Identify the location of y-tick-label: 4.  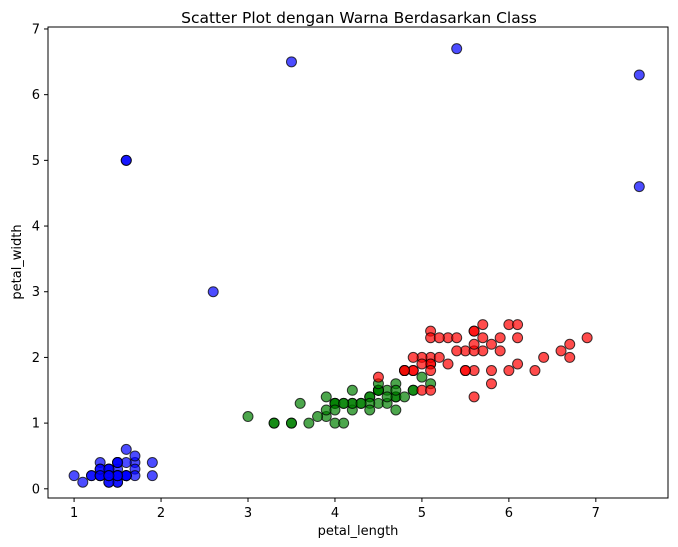
(36, 227).